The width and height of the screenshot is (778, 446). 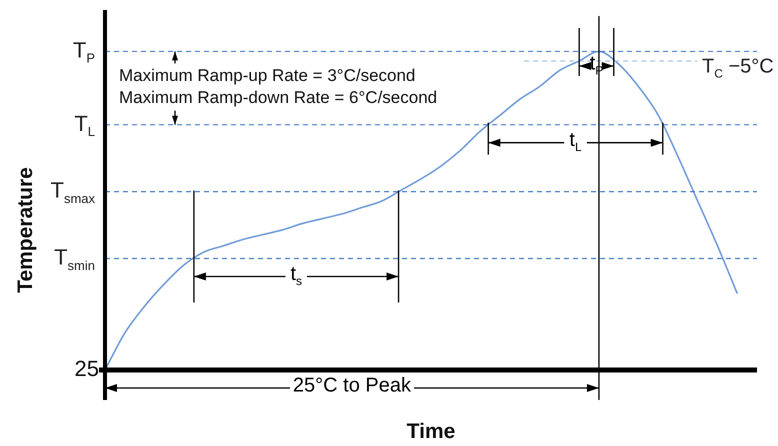 I want to click on y-axis-title: Temperature, so click(x=25, y=230).